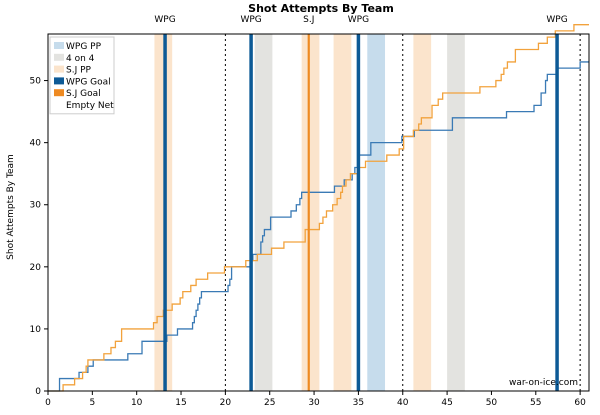  I want to click on legend-swatch-sj-pp, so click(59, 69).